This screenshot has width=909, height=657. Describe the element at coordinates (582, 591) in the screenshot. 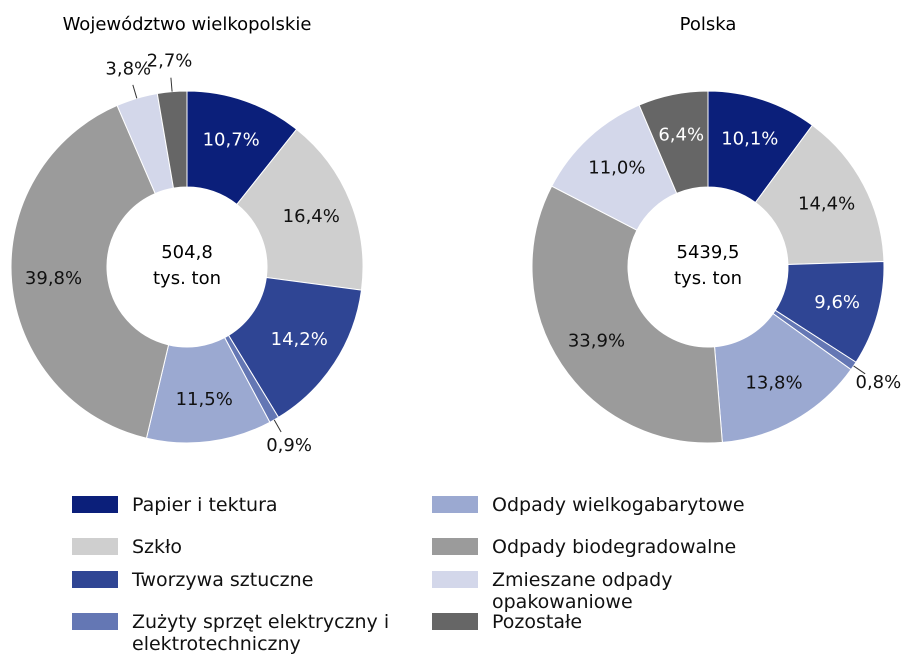

I see `legend-label: Zmieszane odpady opakowaniowe` at that location.